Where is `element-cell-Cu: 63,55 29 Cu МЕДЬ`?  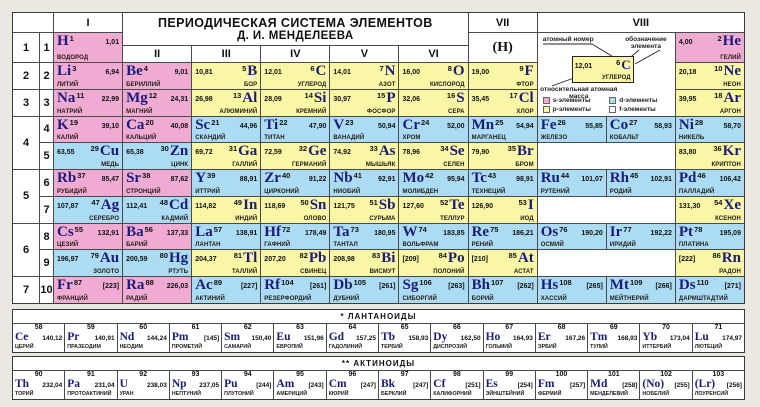 element-cell-Cu: 63,55 29 Cu МЕДЬ is located at coordinates (88, 156).